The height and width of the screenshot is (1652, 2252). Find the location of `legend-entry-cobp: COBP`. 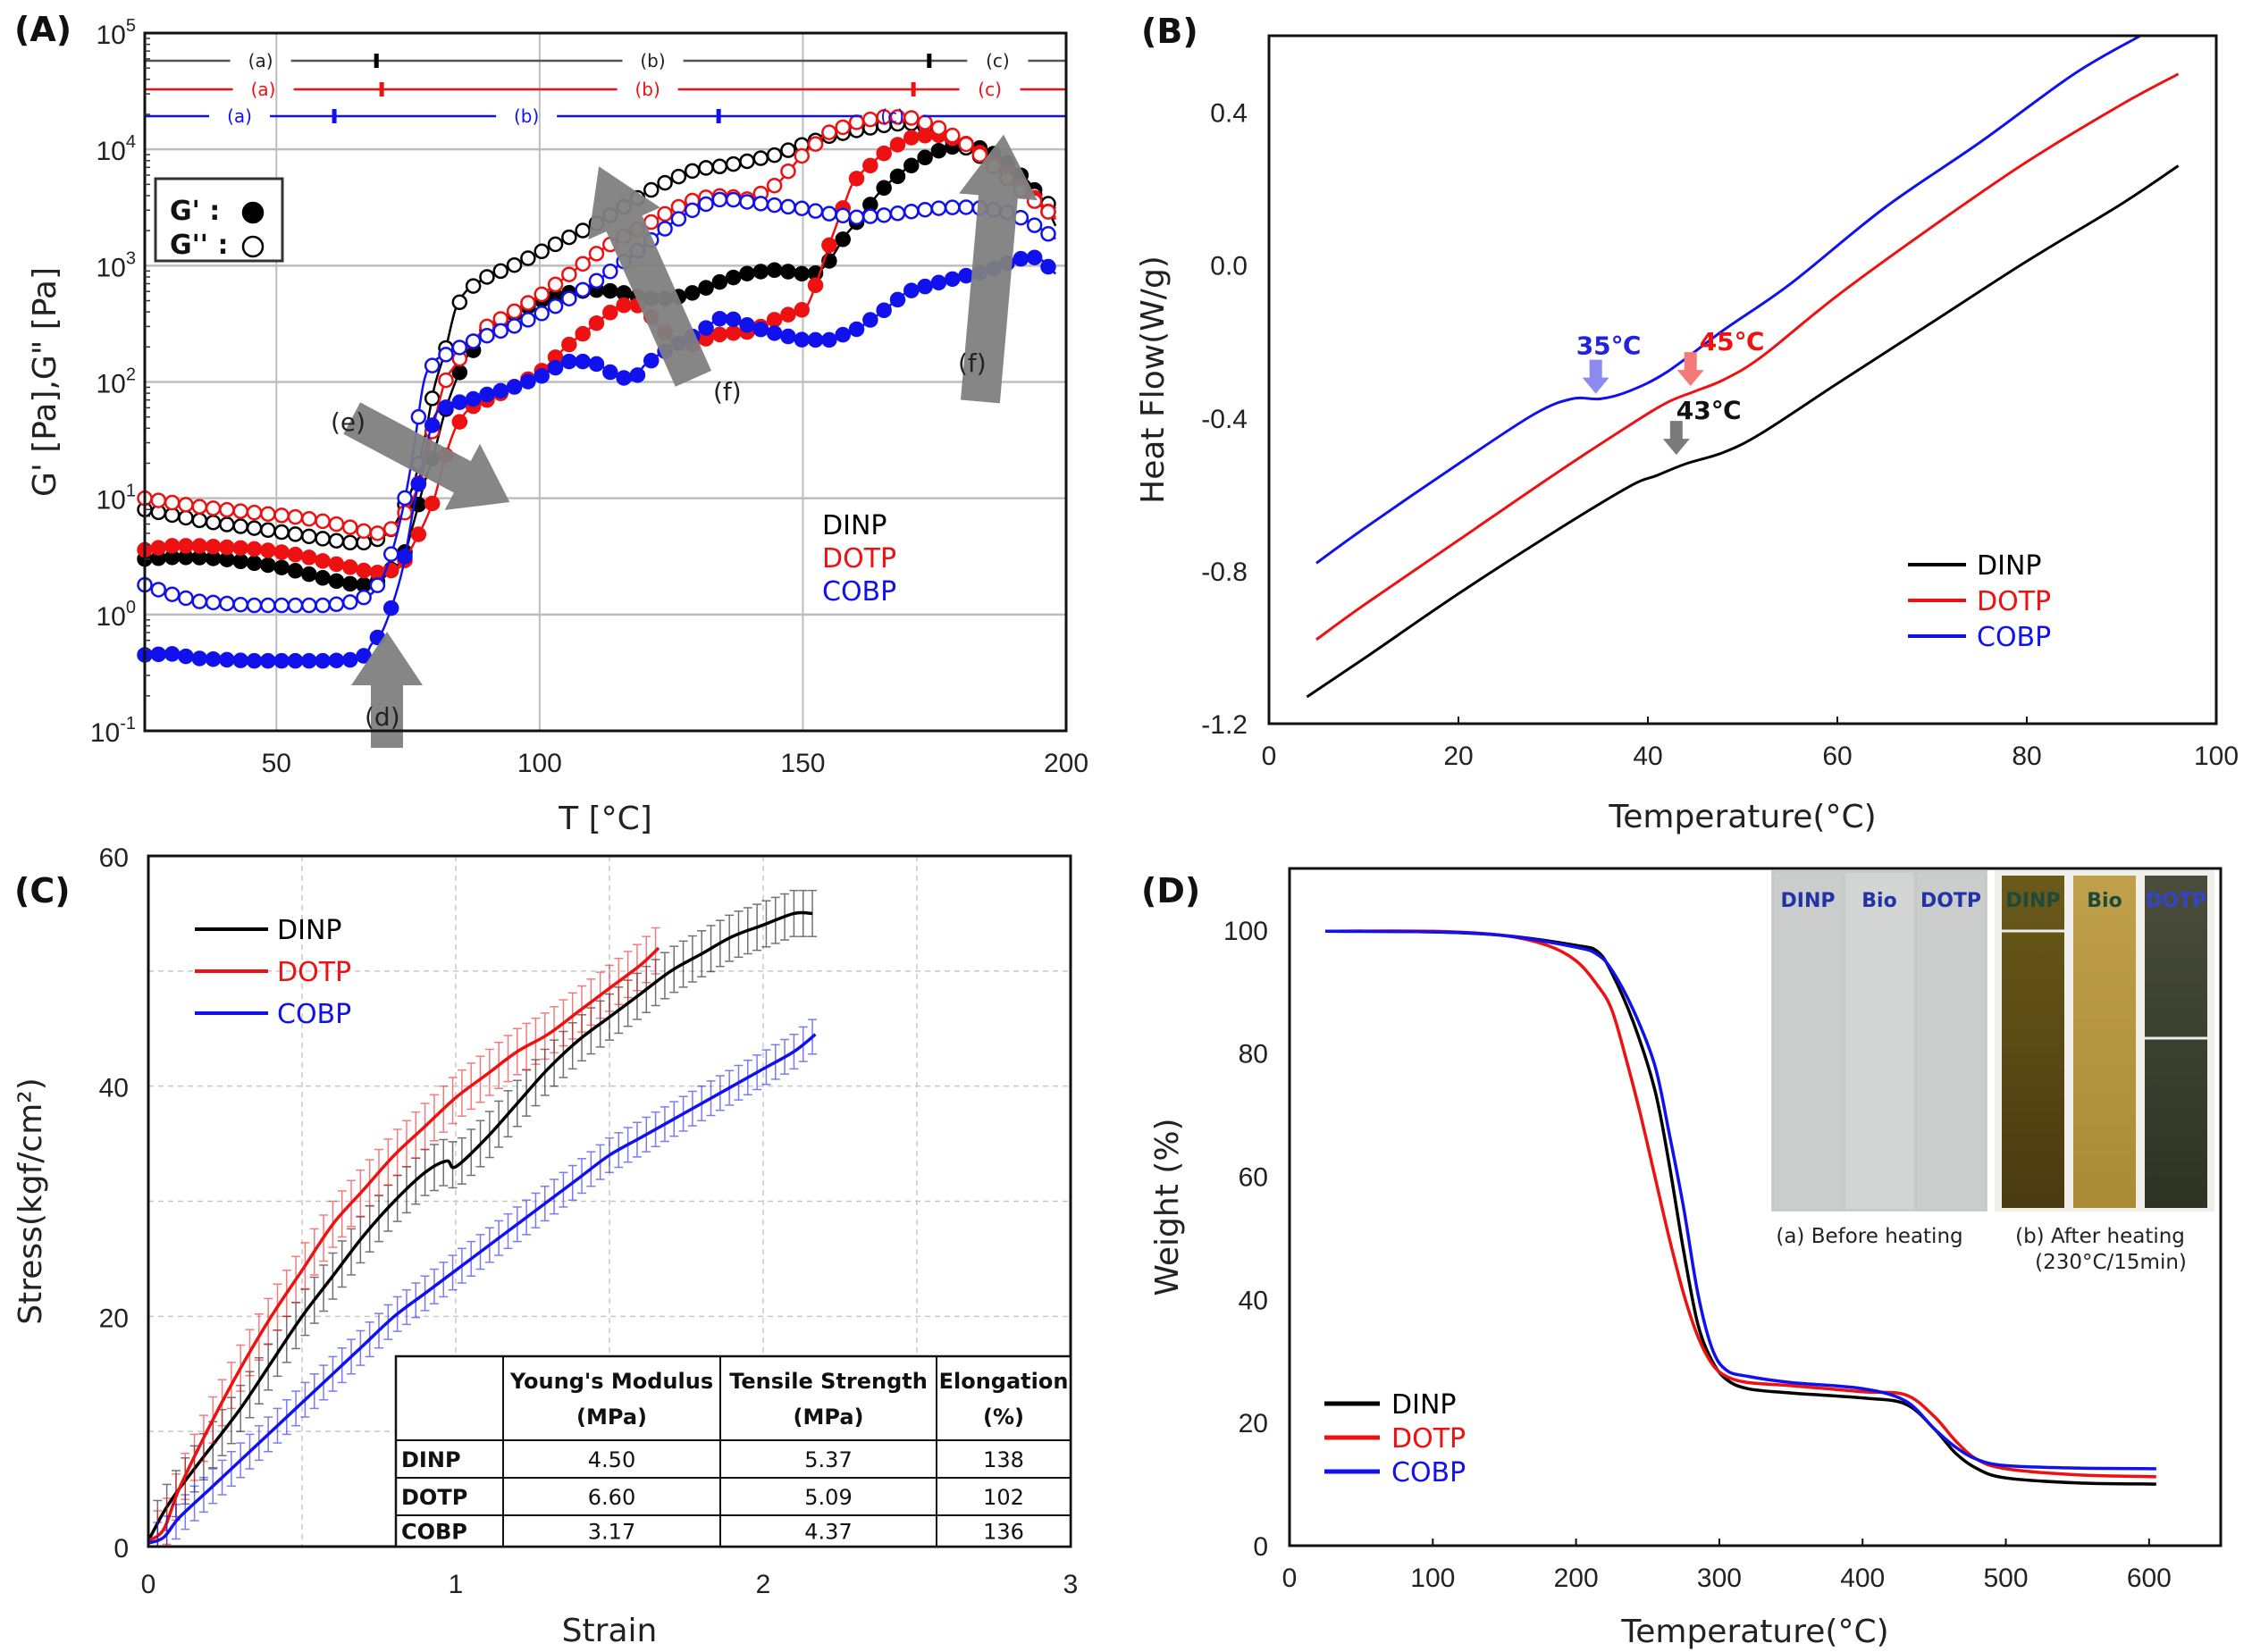

legend-entry-cobp: COBP is located at coordinates (2014, 637).